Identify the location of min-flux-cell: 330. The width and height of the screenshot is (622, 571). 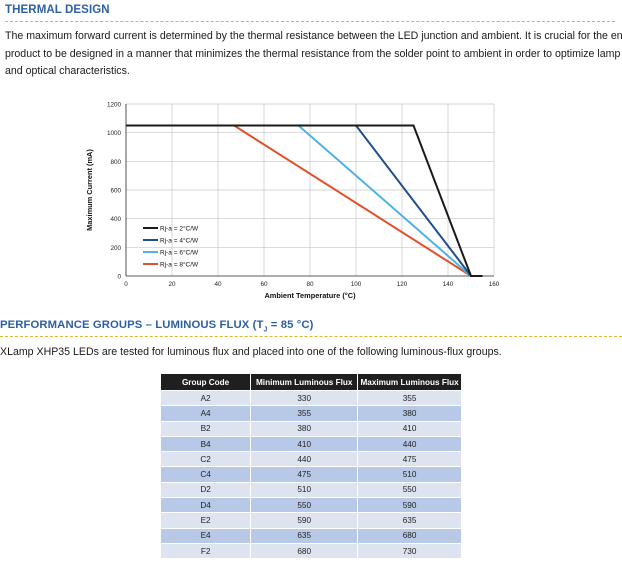
(304, 398).